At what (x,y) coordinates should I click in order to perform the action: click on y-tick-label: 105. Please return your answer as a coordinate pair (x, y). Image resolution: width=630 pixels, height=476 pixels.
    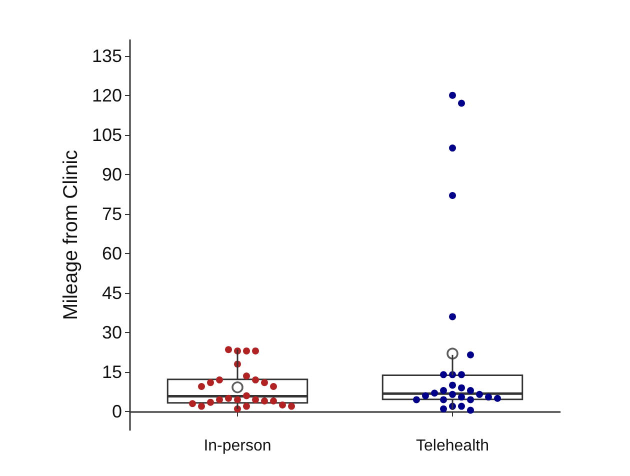
    Looking at the image, I should click on (107, 134).